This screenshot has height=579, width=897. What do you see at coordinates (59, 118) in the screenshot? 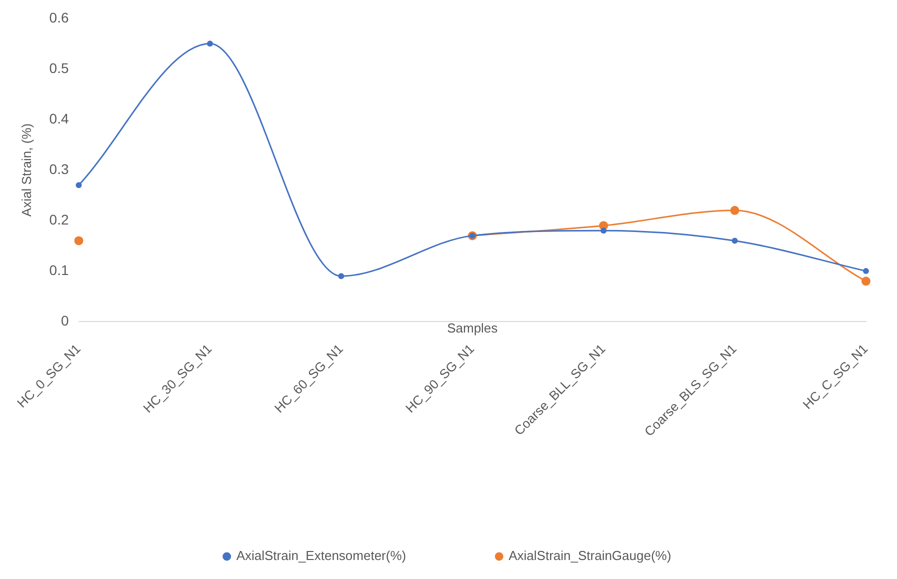
I see `y-tick-label: 0.4` at bounding box center [59, 118].